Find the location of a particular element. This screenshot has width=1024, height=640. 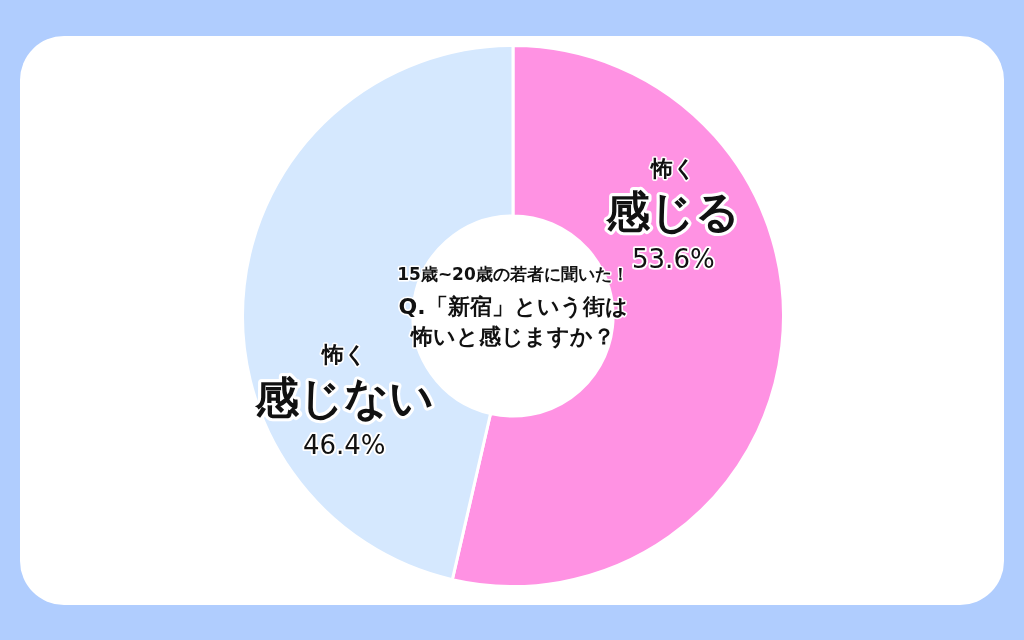

data-label: 46.4% is located at coordinates (344, 445).